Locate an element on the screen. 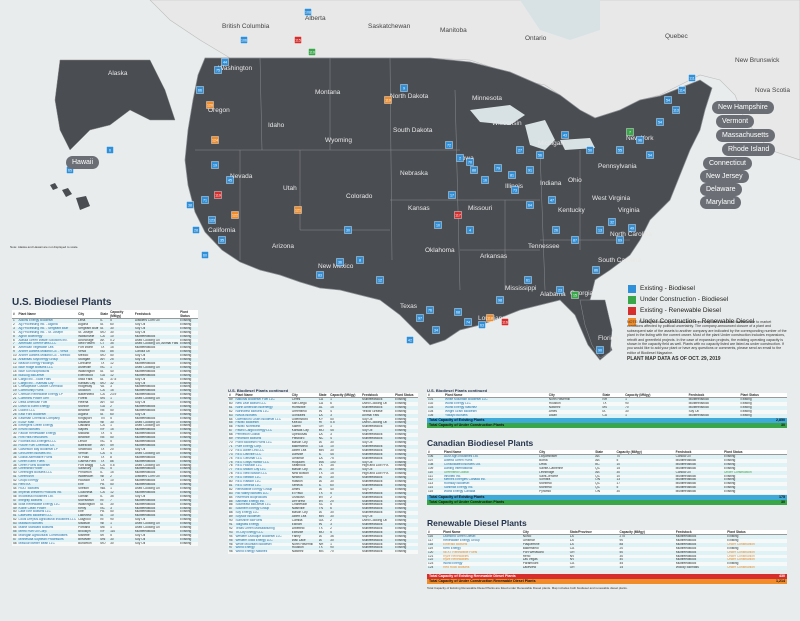  plant-marker: 6 is located at coordinates (110, 150).